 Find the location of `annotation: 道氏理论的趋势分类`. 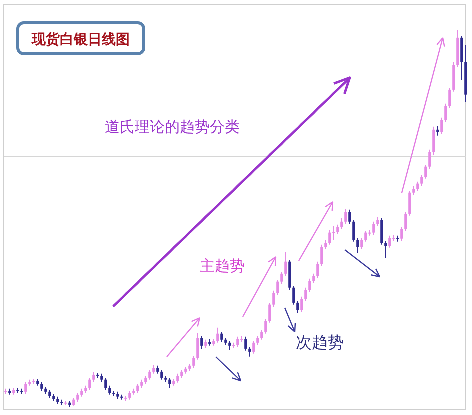

annotation: 道氏理论的趋势分类 is located at coordinates (172, 127).